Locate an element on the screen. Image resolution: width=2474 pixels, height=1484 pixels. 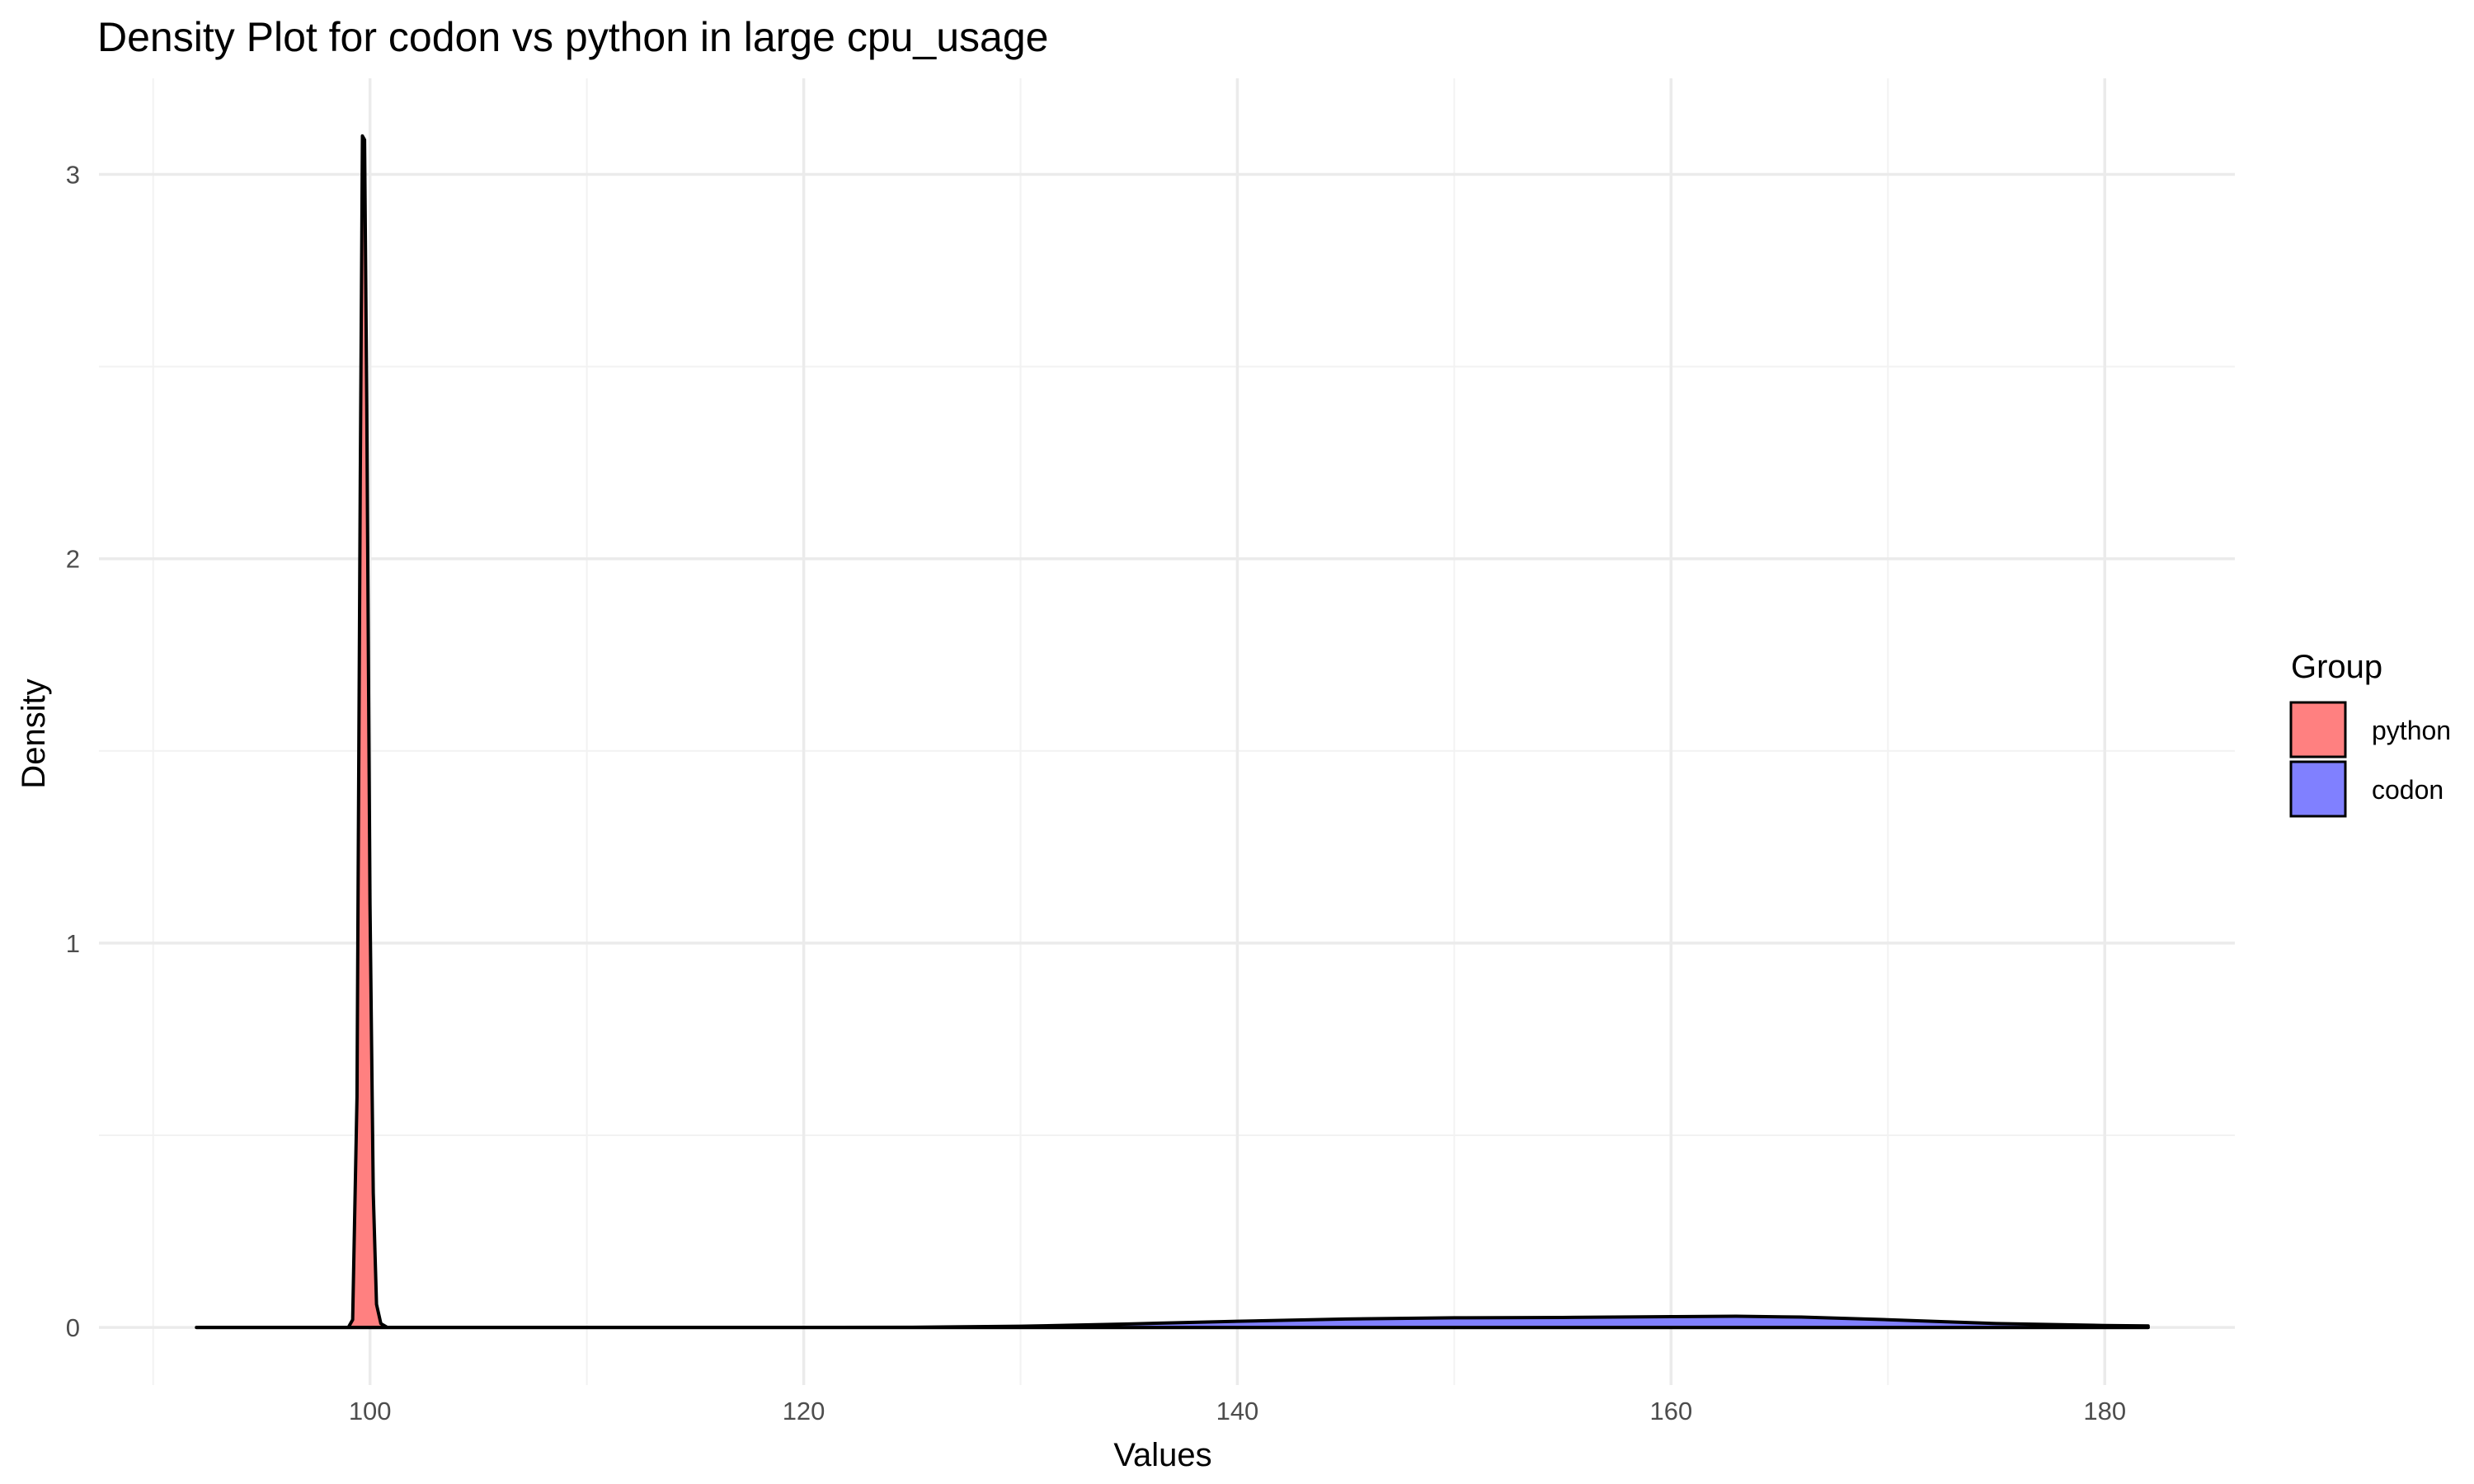
x-tick-label: 160 is located at coordinates (1670, 1411).